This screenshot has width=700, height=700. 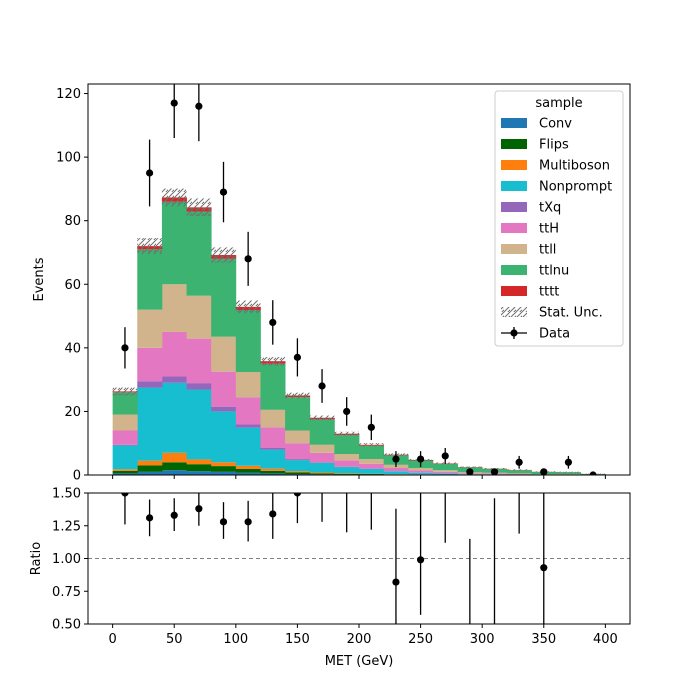 I want to click on legend-item-multiboson: Multiboson, so click(x=555, y=166).